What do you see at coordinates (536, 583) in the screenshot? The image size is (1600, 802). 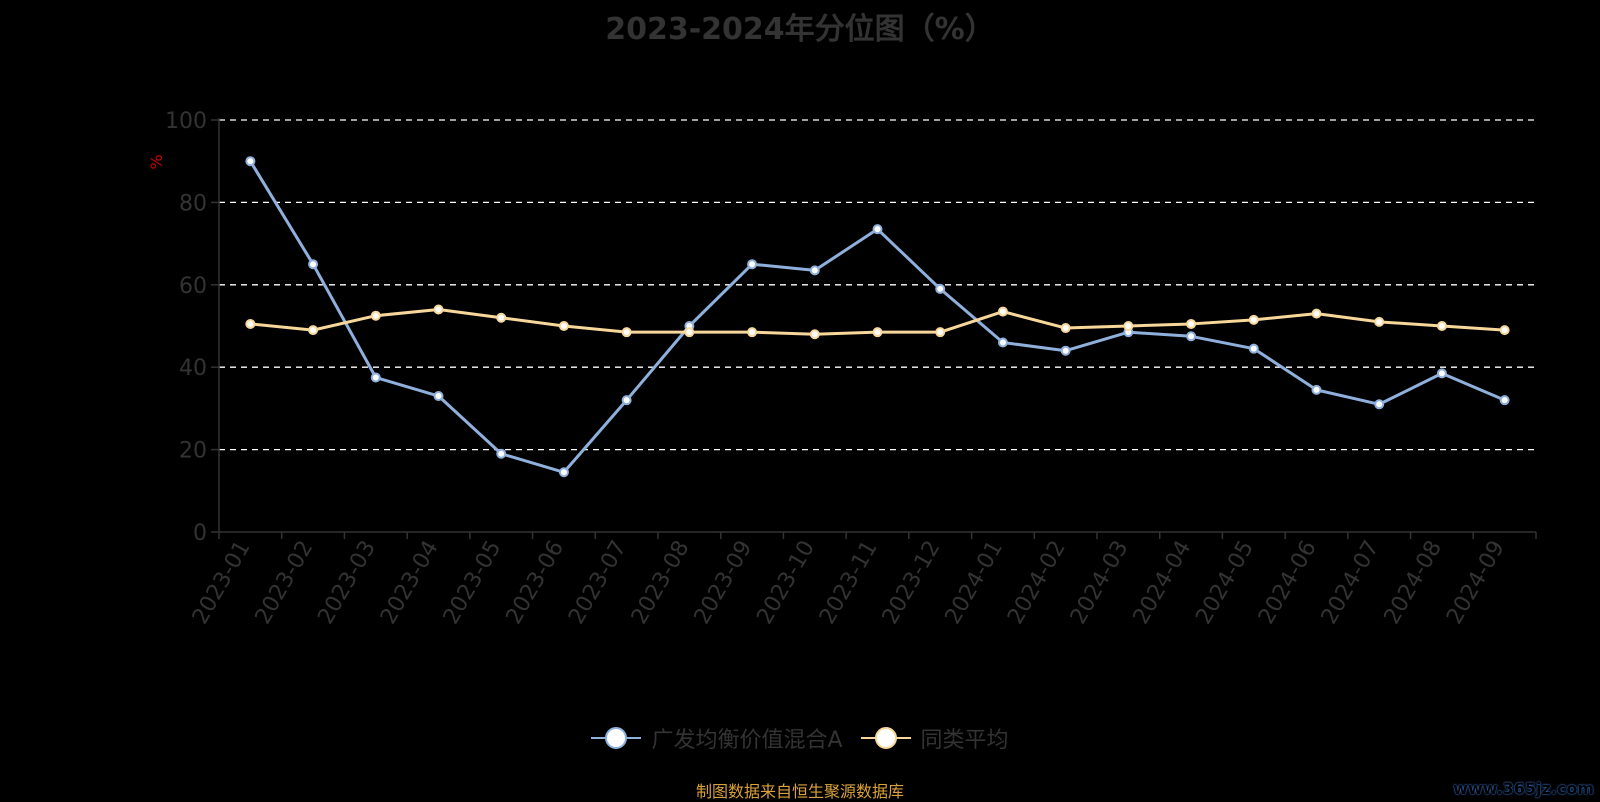 I see `x-tick-label-2023-06: 2023-06` at bounding box center [536, 583].